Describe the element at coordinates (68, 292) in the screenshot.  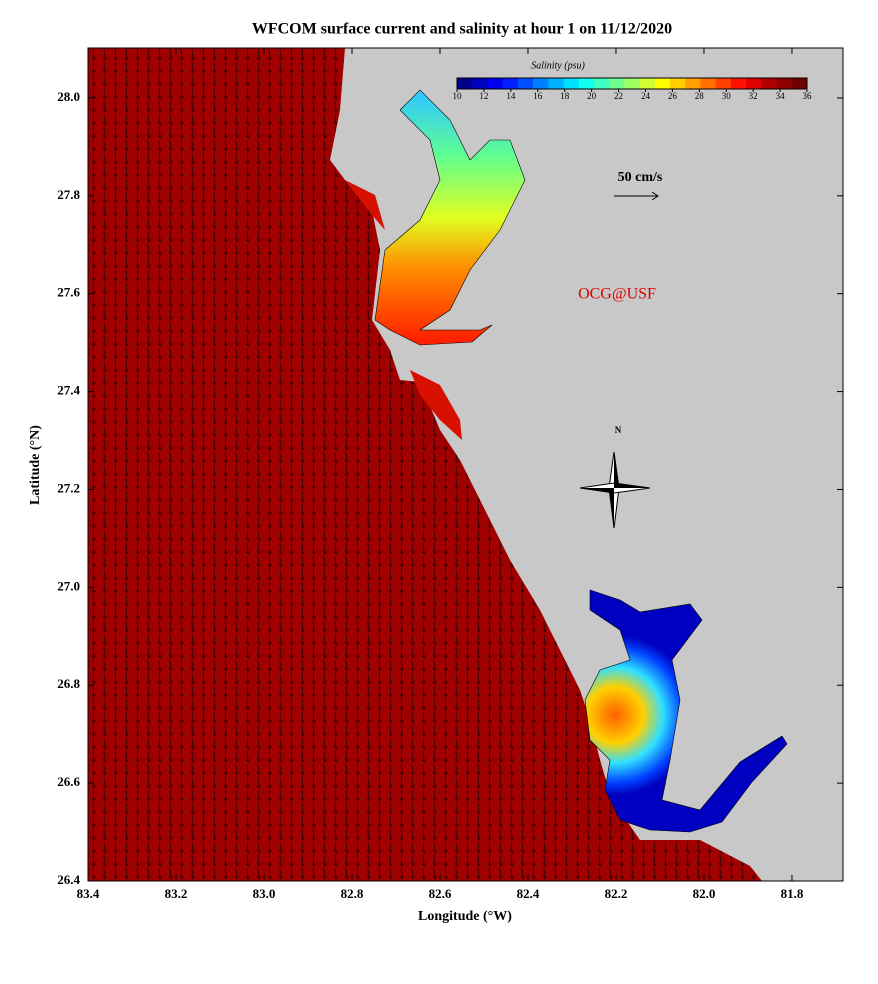
I see `y-tick-label: 27.6` at that location.